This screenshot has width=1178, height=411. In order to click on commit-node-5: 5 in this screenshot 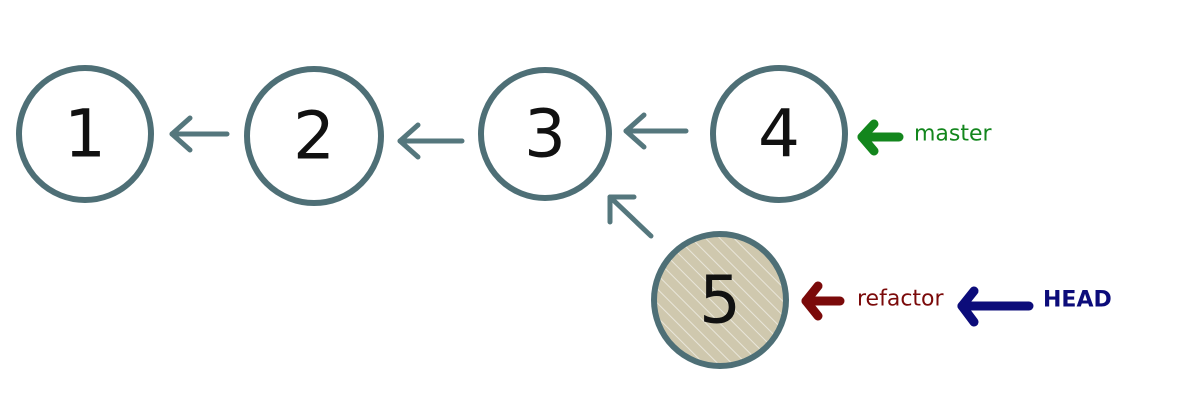, I will do `click(720, 300)`.